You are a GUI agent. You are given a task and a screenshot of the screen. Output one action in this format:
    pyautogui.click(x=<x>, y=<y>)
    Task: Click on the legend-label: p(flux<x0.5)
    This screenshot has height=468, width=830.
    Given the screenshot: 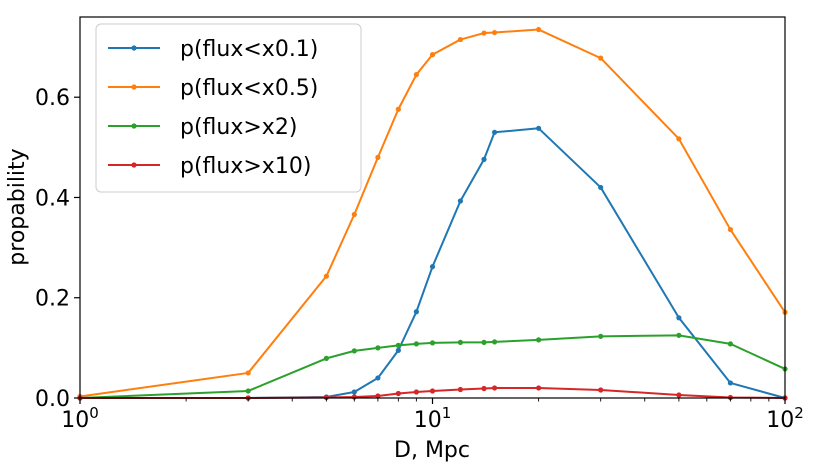 What is the action you would take?
    pyautogui.click(x=249, y=88)
    